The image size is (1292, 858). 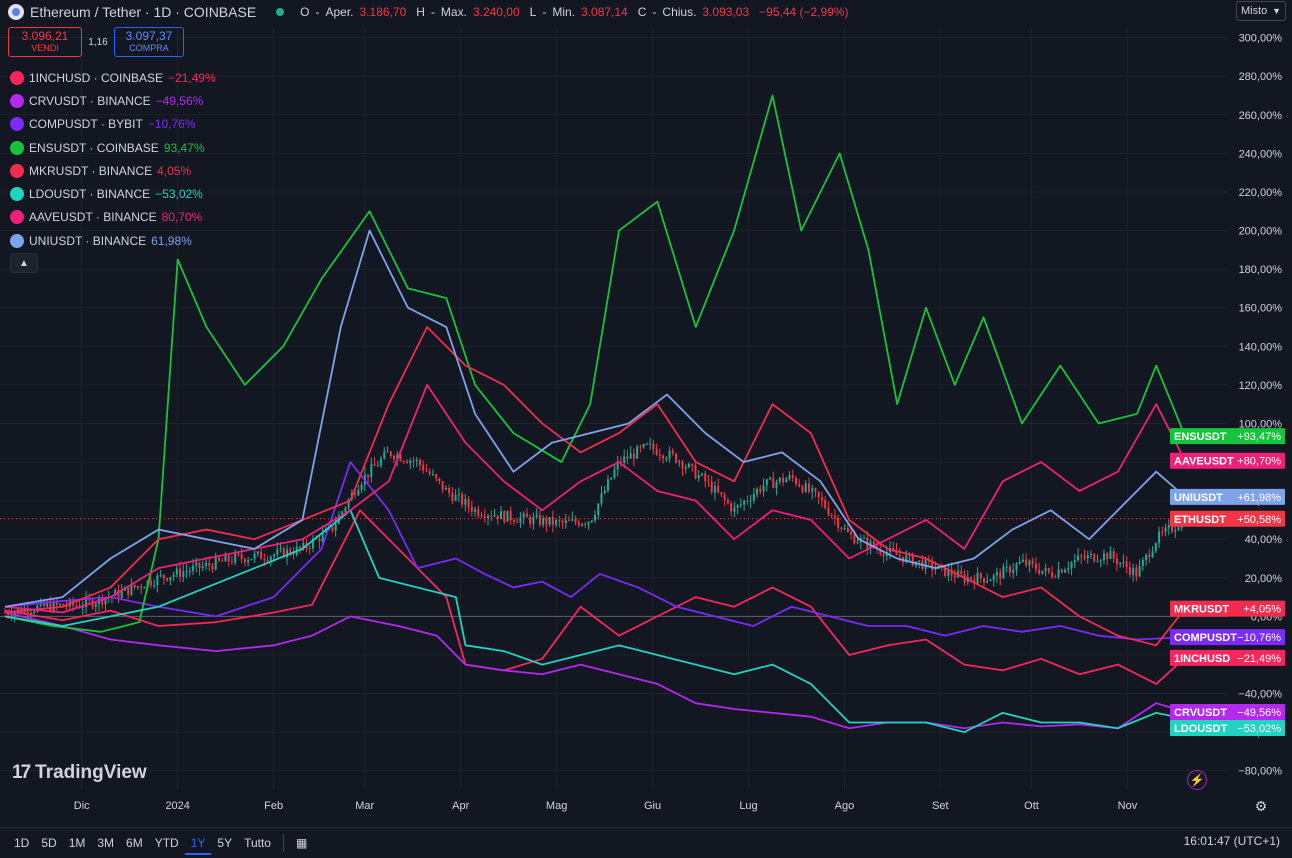 I want to click on timeframe-1m: 1M, so click(x=77, y=843).